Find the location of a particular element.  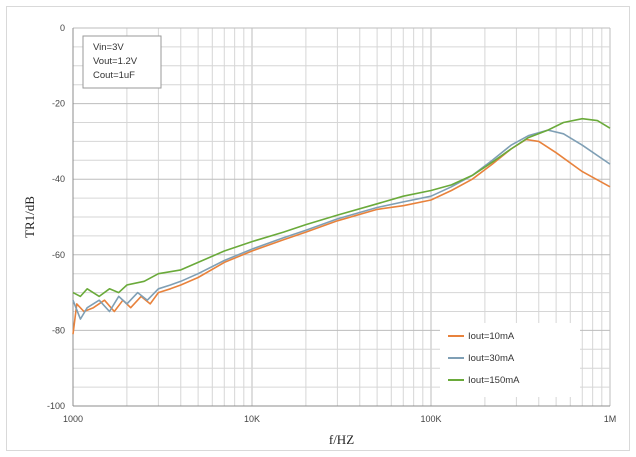

annotation-line: Cout=1uF is located at coordinates (114, 75).